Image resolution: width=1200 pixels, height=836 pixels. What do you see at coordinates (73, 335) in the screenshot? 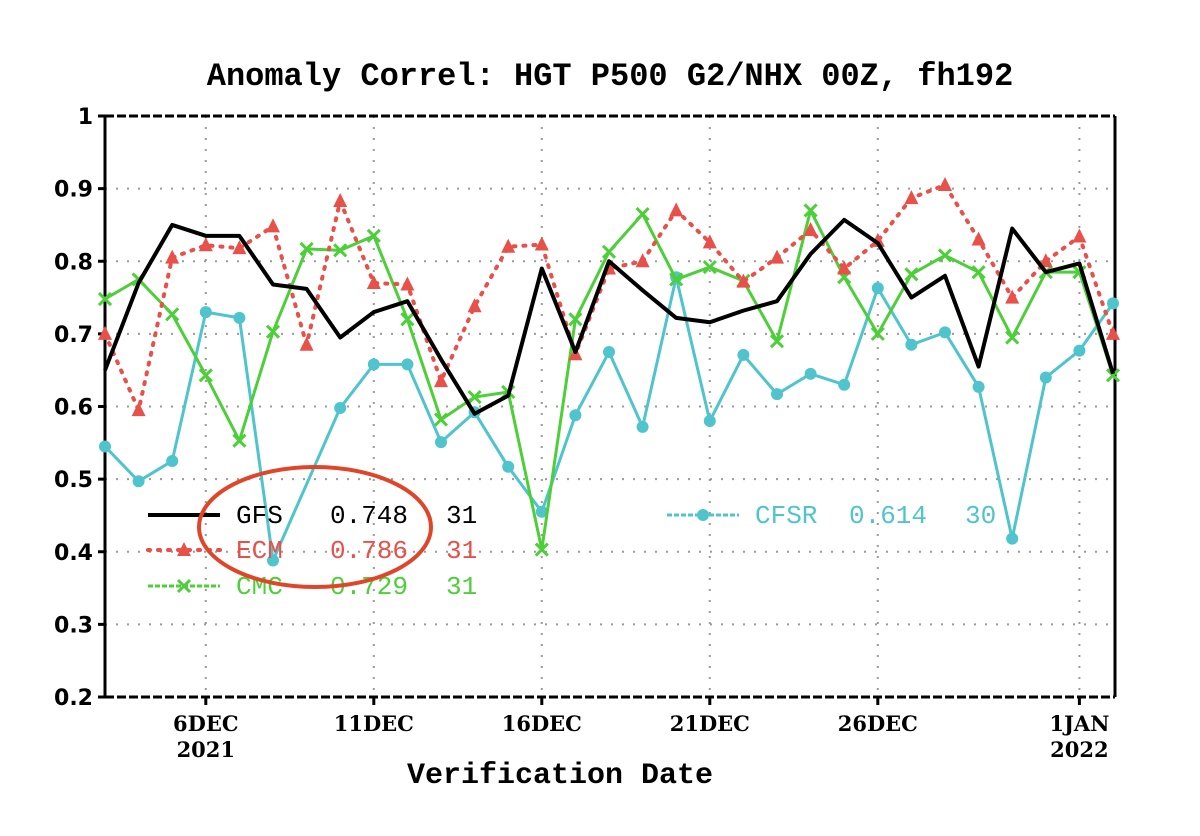
I see `y-tick-label: 0.7` at bounding box center [73, 335].